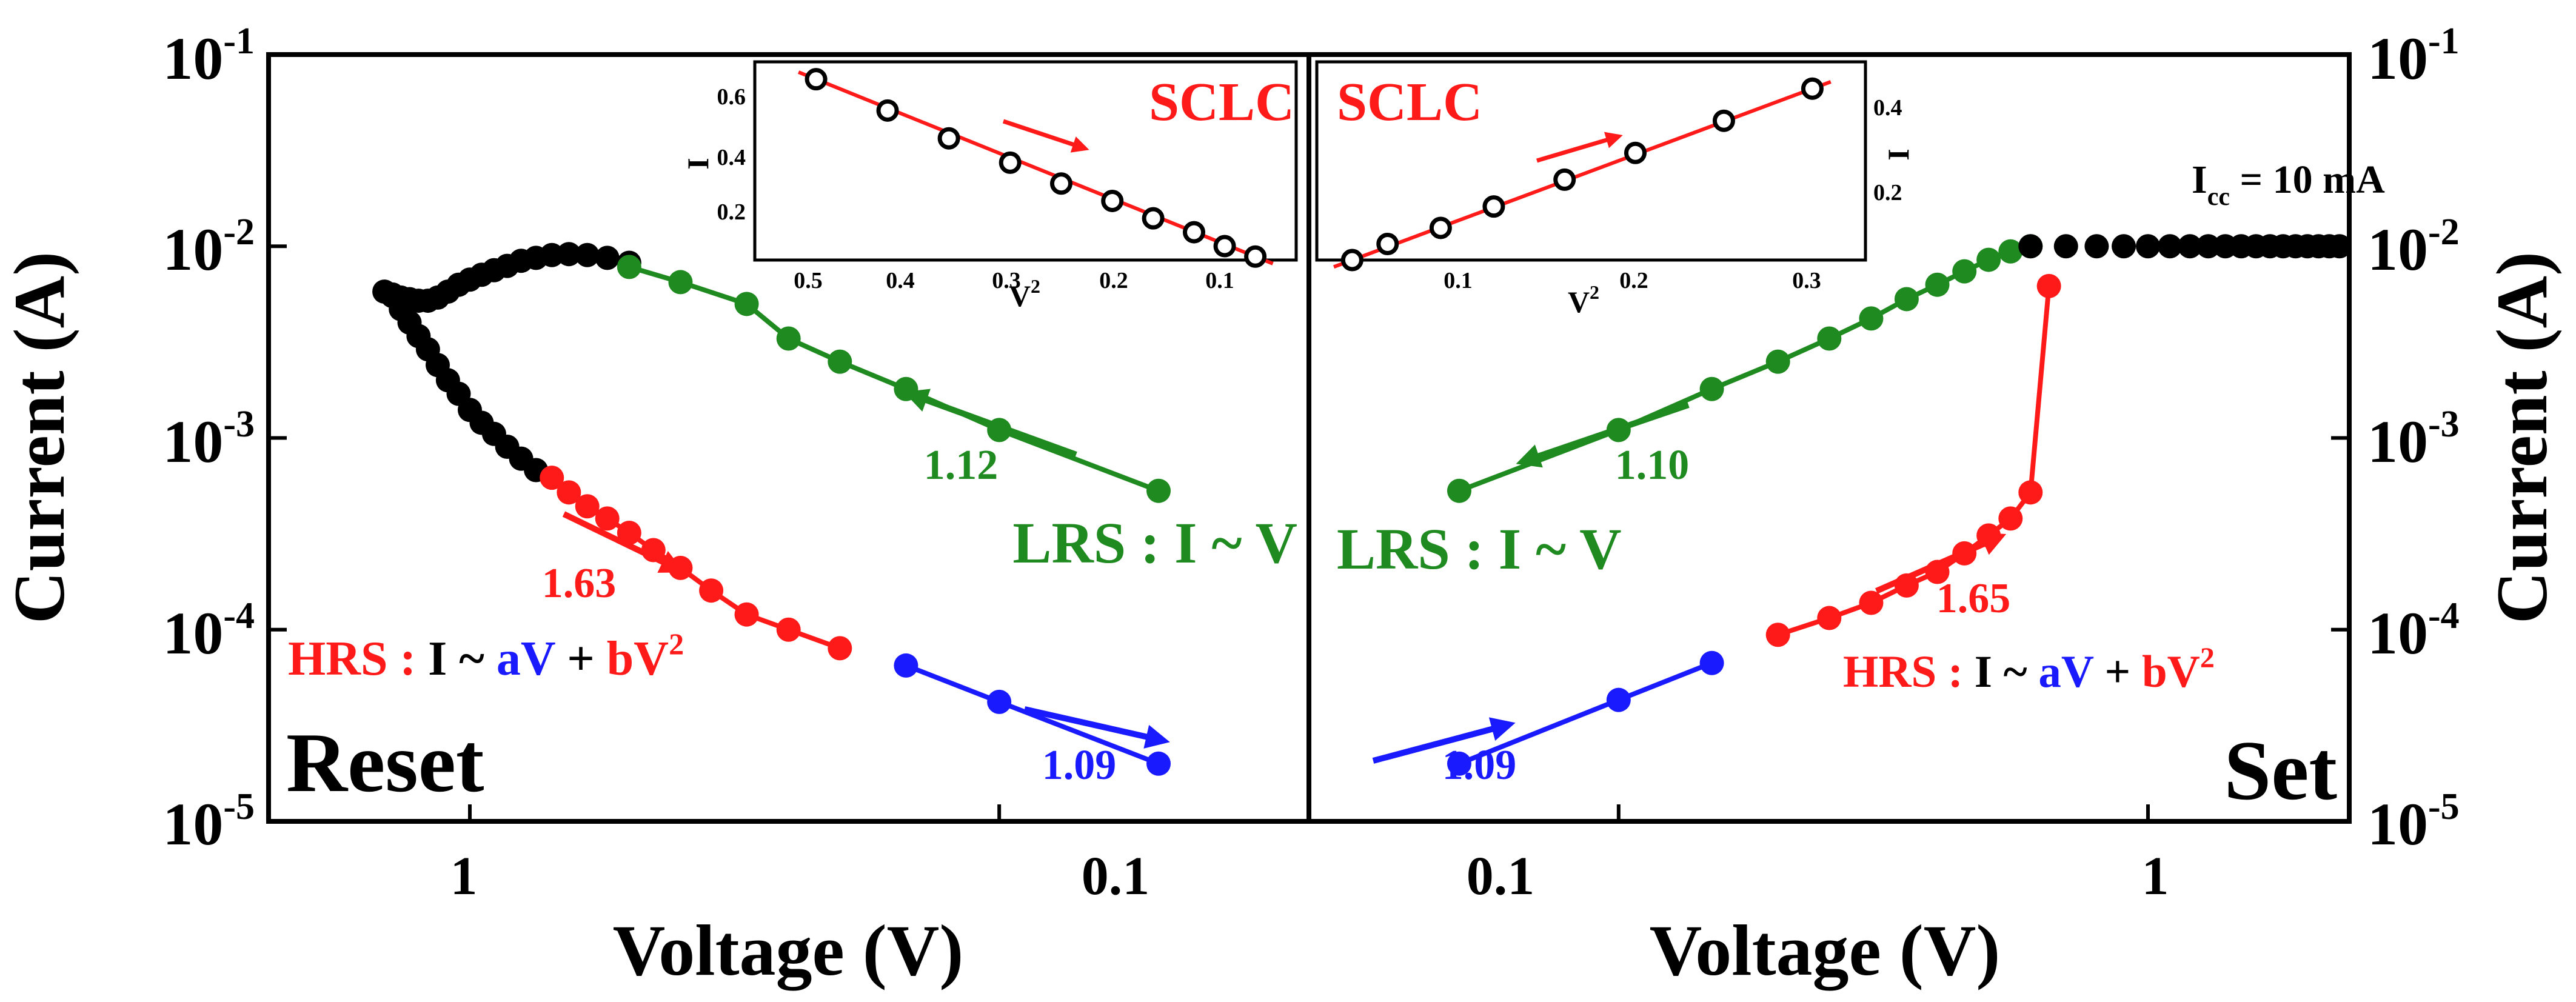 This screenshot has width=2576, height=1002. I want to click on arrow-hrs-set-low, so click(1444, 740).